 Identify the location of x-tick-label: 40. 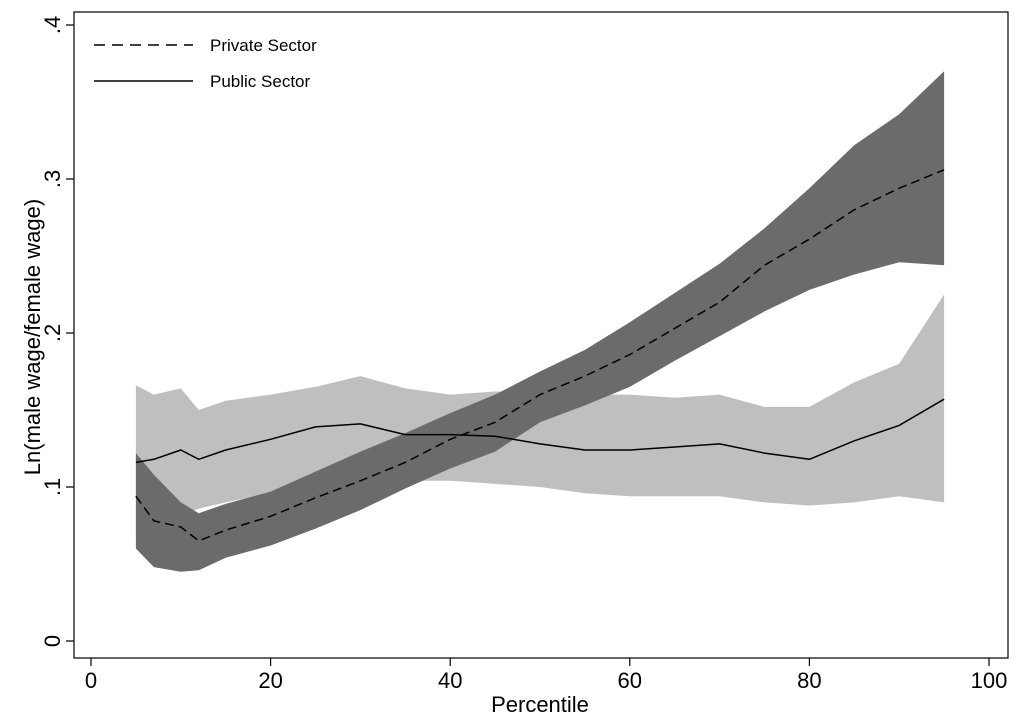
(450, 680).